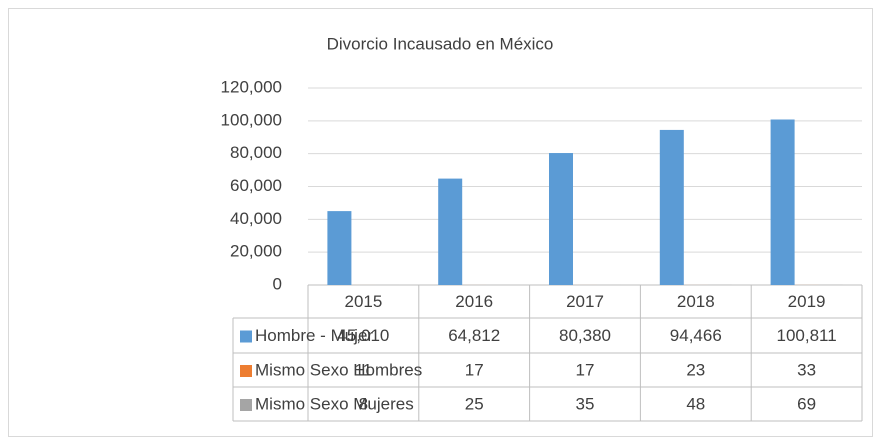 The height and width of the screenshot is (444, 881). I want to click on x-tick-label: 2017, so click(585, 301).